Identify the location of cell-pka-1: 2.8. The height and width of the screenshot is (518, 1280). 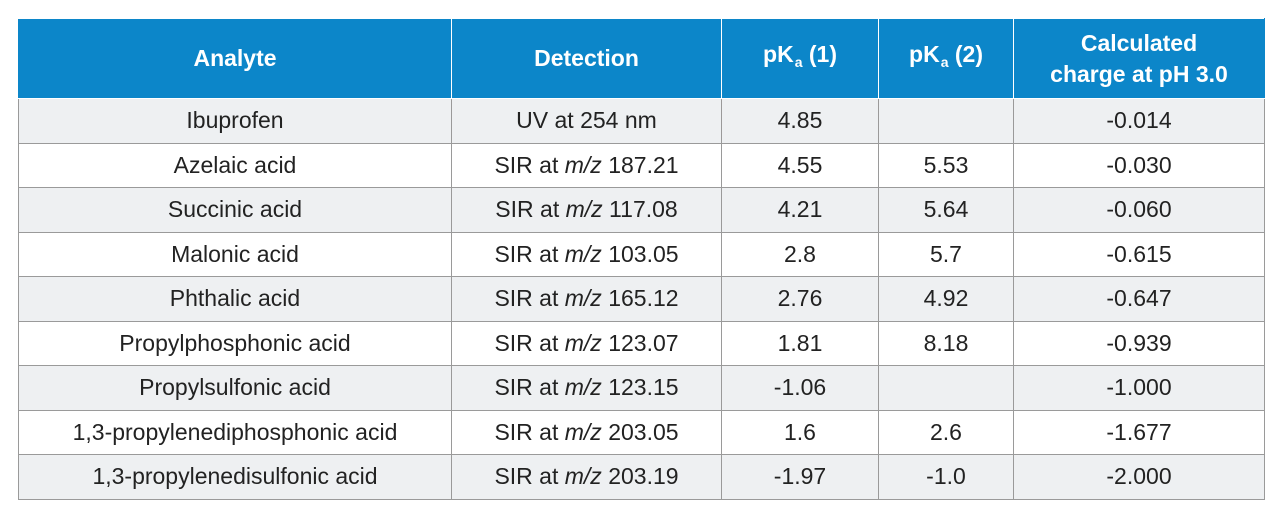
(800, 254).